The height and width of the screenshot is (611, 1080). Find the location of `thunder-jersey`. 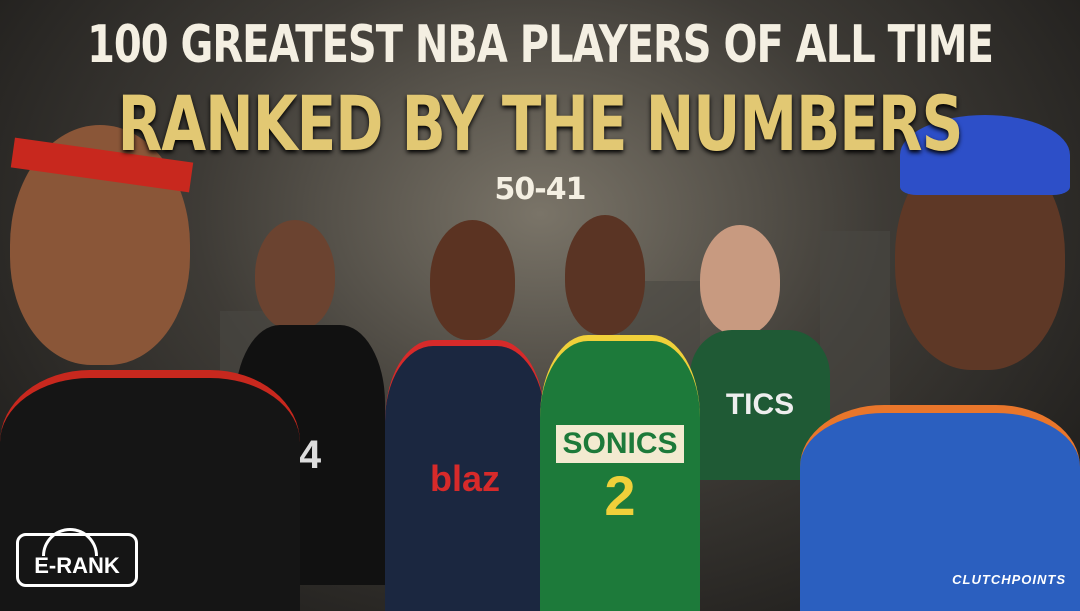

thunder-jersey is located at coordinates (940, 508).